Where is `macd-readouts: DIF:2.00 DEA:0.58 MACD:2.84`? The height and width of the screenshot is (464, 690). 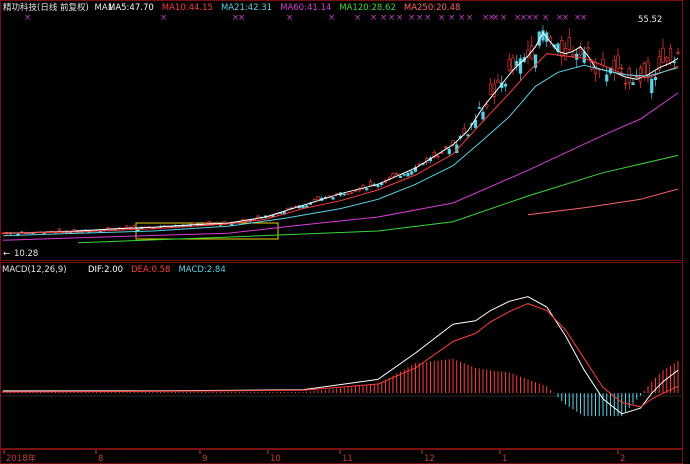
macd-readouts: DIF:2.00 DEA:0.58 MACD:2.84 is located at coordinates (157, 270).